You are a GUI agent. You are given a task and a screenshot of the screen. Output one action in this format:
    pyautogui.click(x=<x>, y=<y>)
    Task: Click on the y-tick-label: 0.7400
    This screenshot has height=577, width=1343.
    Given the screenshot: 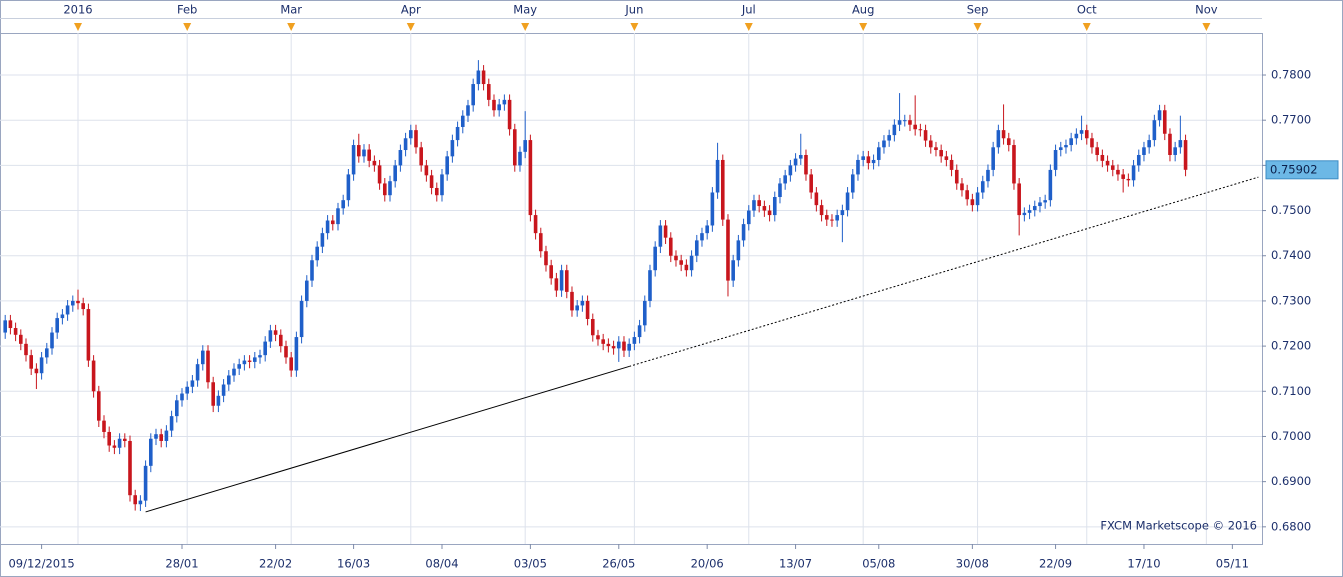 What is the action you would take?
    pyautogui.click(x=1291, y=255)
    